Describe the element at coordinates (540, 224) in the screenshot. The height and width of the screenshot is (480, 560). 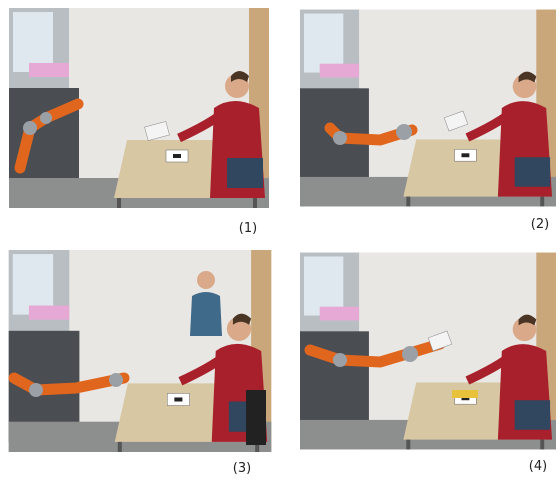
I see `panel-label: (2)` at that location.